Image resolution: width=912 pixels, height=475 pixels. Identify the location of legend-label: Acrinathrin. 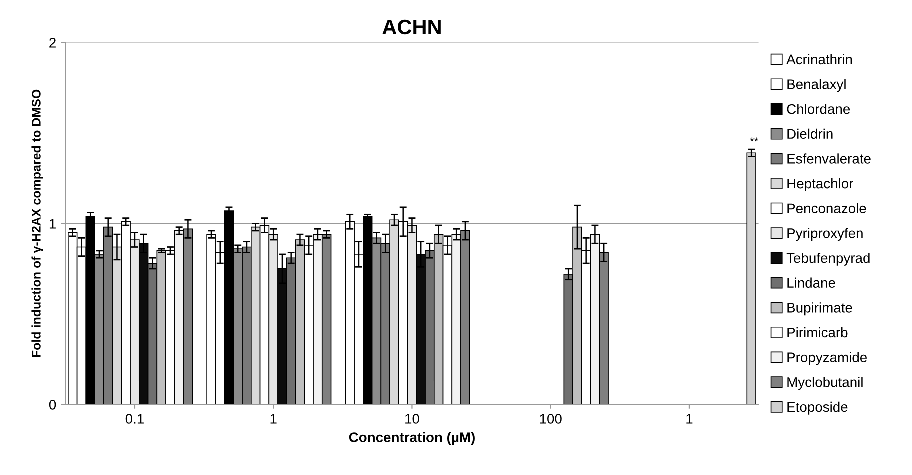
(819, 59).